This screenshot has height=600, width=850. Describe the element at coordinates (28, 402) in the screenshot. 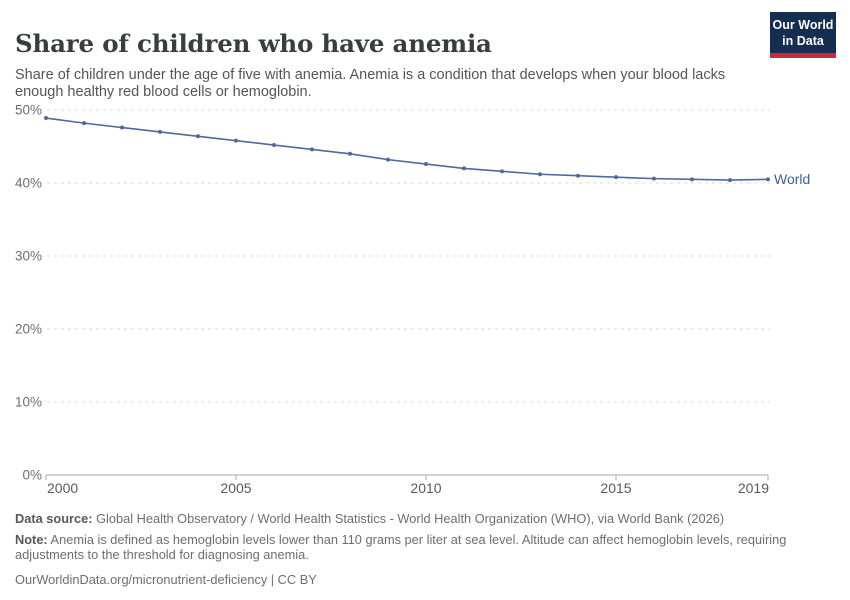

I see `y-tick-label: 10%` at that location.